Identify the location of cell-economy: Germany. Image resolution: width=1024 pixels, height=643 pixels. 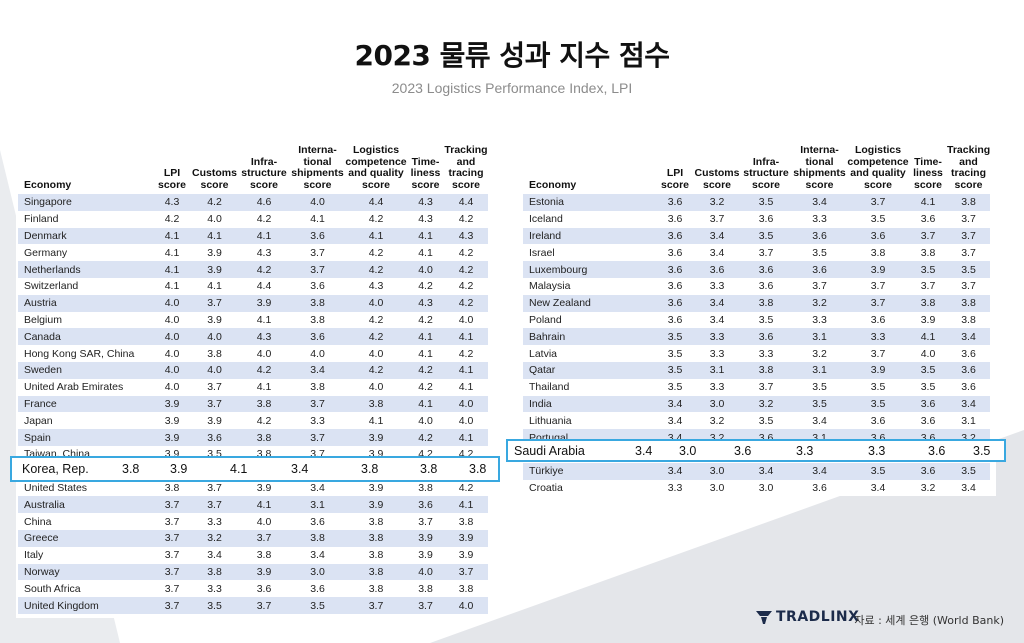
(85, 253).